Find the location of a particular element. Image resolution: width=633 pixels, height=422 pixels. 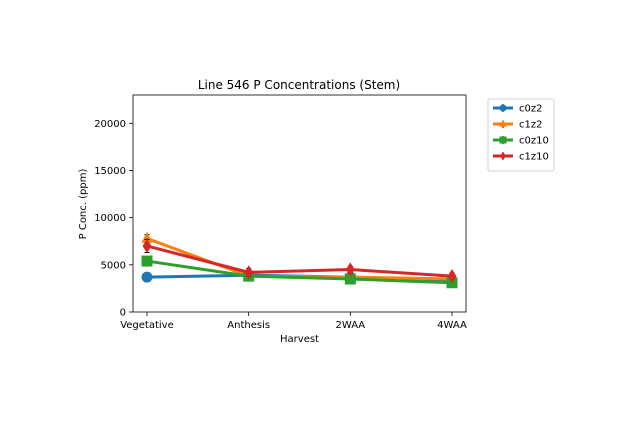

series-line-c0z10 is located at coordinates (299, 272).